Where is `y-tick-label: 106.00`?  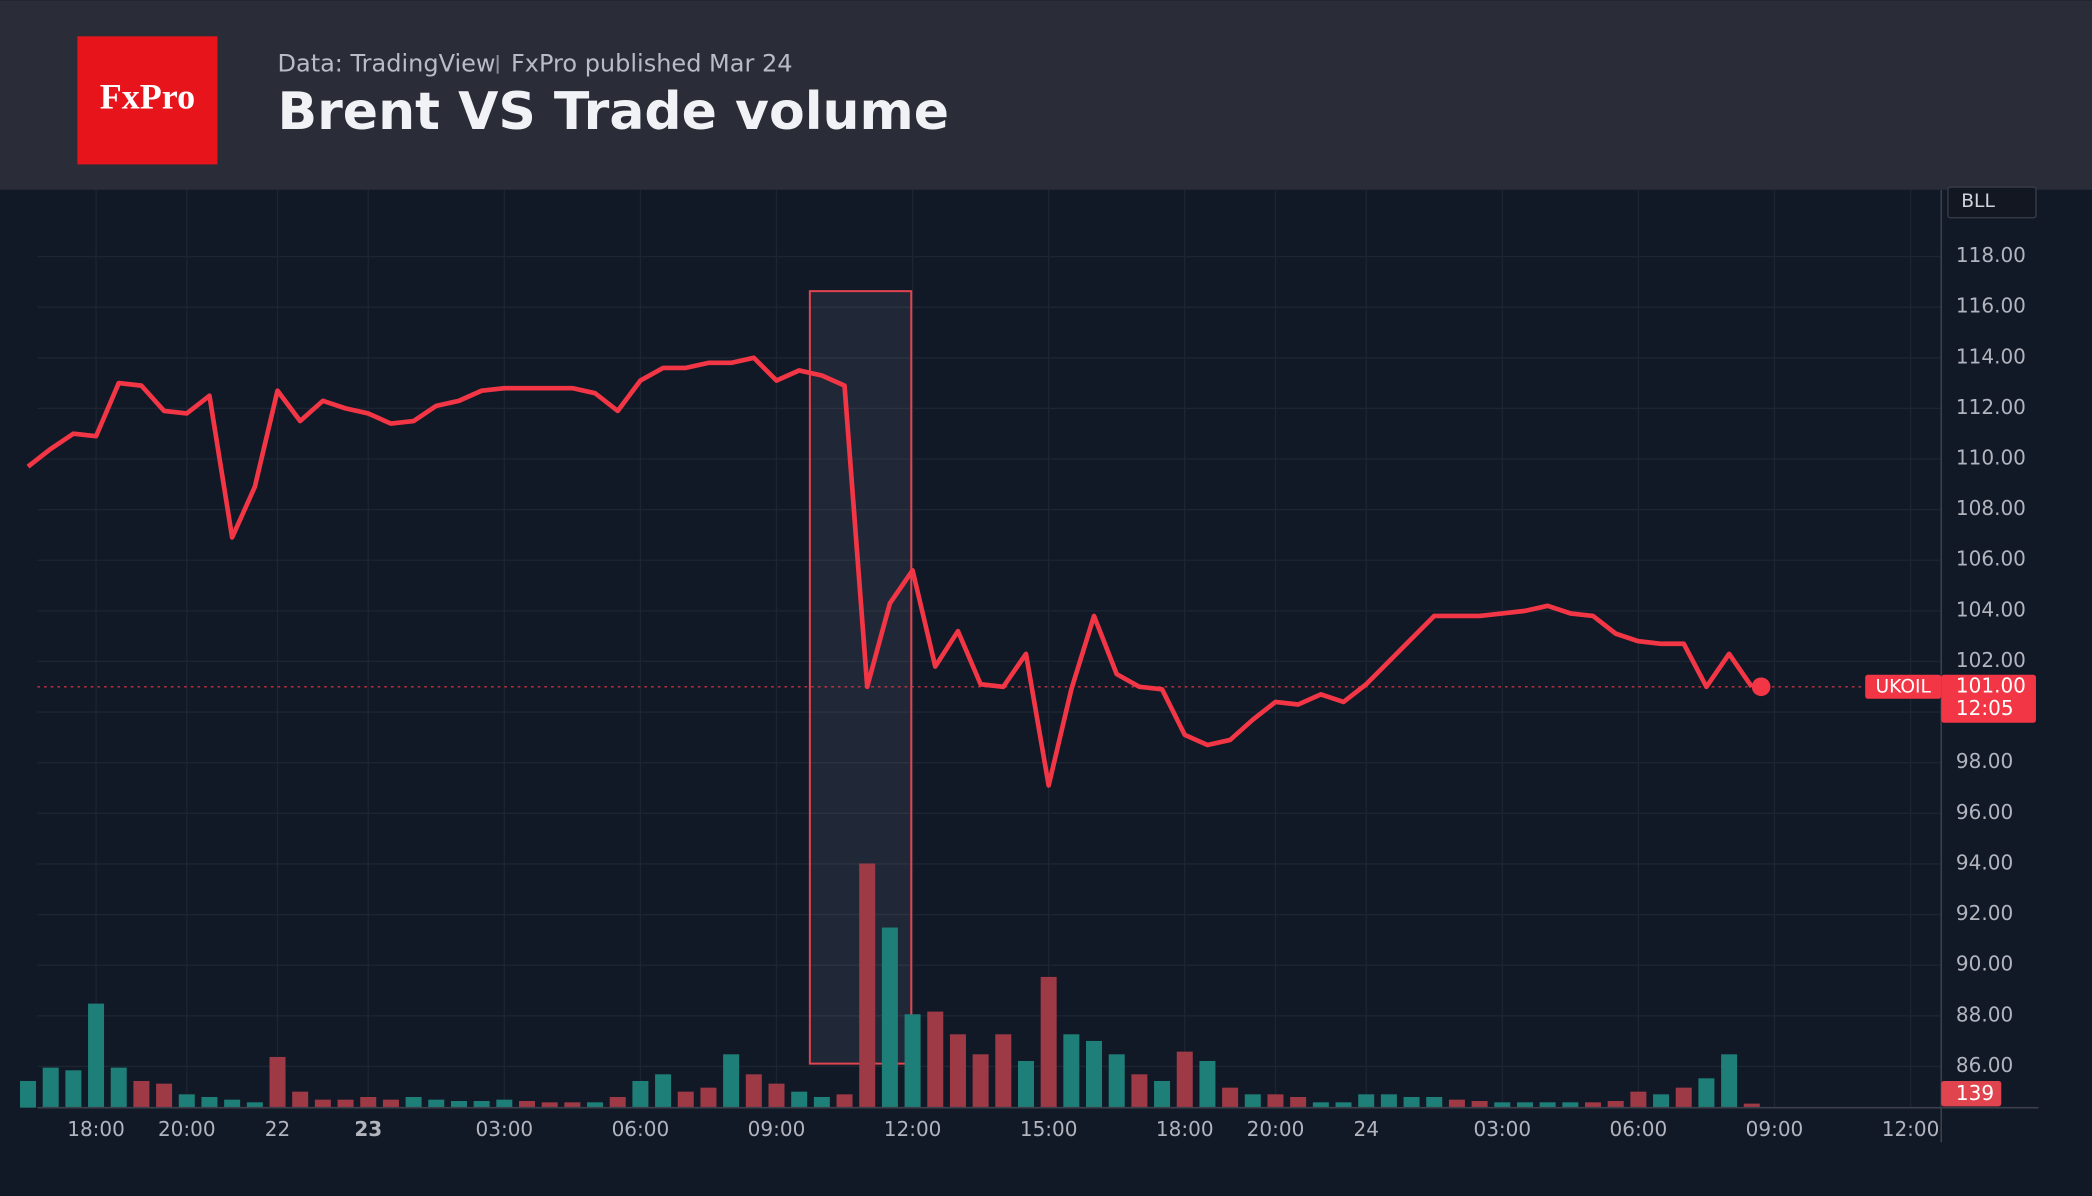 y-tick-label: 106.00 is located at coordinates (1991, 559).